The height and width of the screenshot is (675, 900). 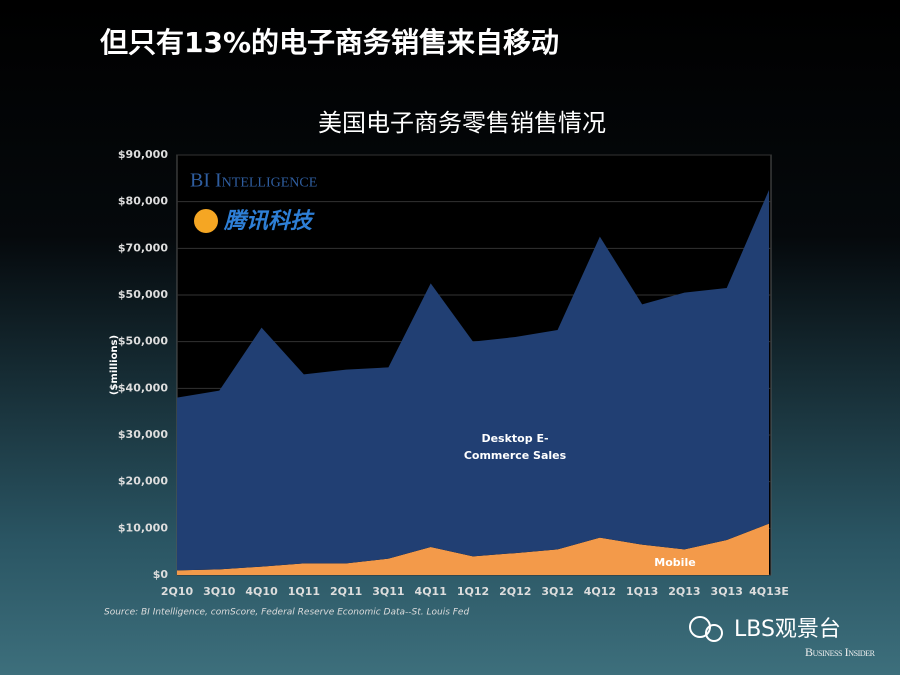 What do you see at coordinates (600, 591) in the screenshot?
I see `x-tick-label: 4Q12` at bounding box center [600, 591].